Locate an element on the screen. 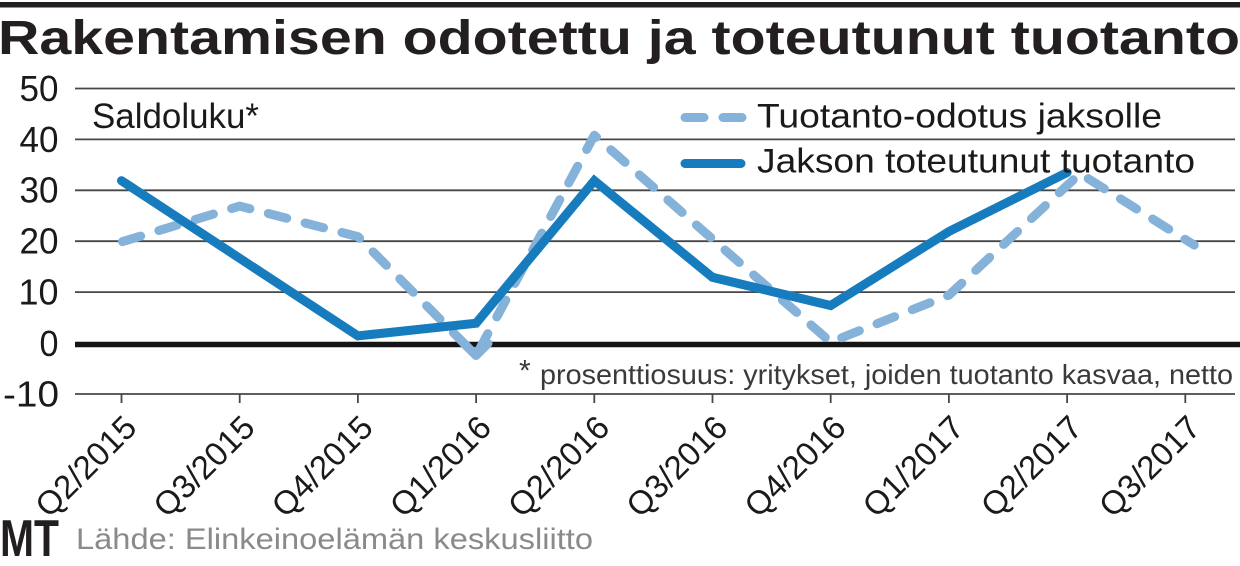 The height and width of the screenshot is (566, 1240). svg-text: Jakson toteutunut tuotanto is located at coordinates (976, 162).